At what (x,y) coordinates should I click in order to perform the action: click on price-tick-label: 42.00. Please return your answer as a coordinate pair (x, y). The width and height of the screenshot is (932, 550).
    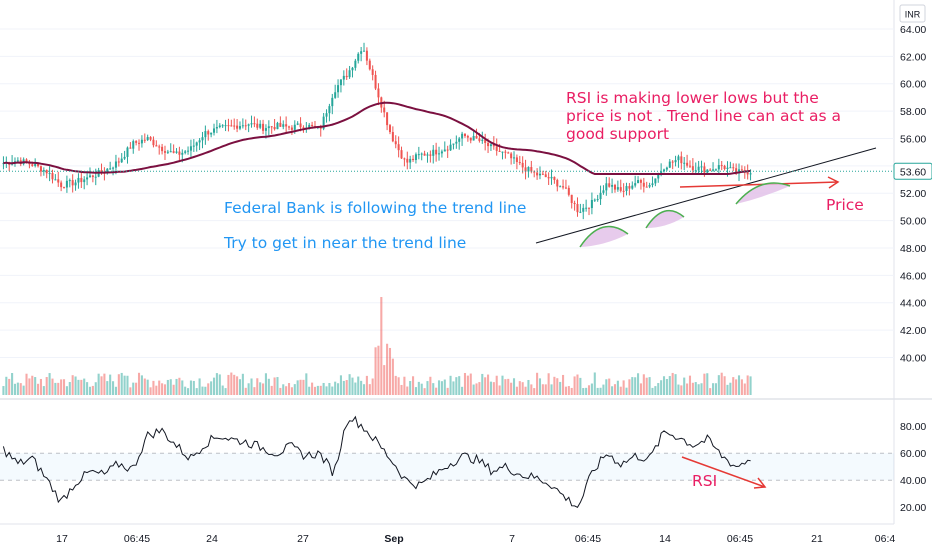
    Looking at the image, I should click on (913, 331).